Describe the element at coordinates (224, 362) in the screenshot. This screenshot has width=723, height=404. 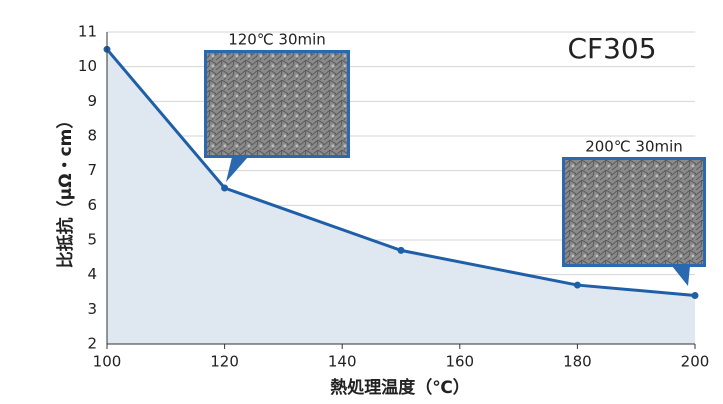
I see `x-tick-label: 120` at that location.